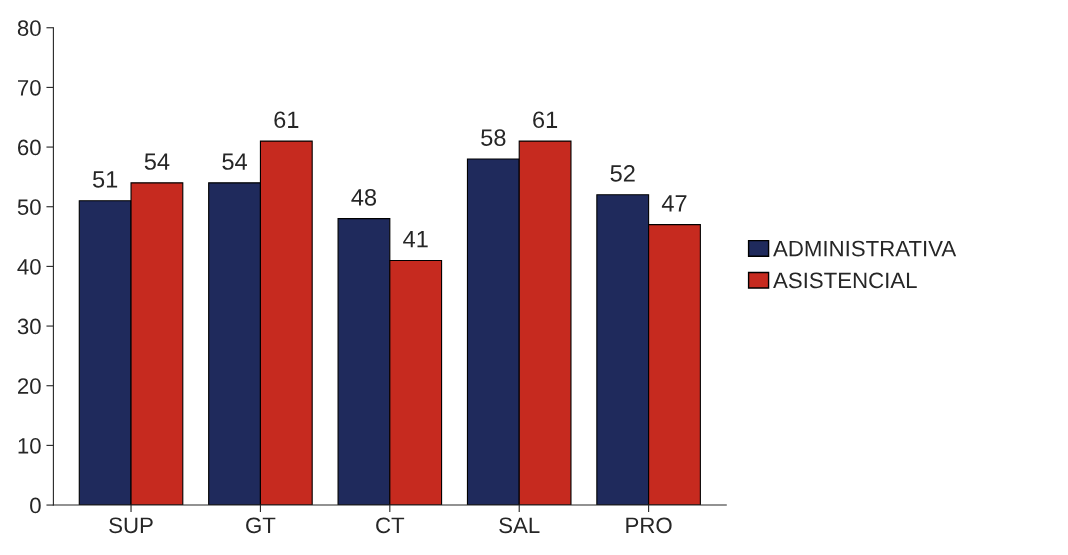 The width and height of the screenshot is (1068, 555). What do you see at coordinates (364, 197) in the screenshot?
I see `data-label: 48` at bounding box center [364, 197].